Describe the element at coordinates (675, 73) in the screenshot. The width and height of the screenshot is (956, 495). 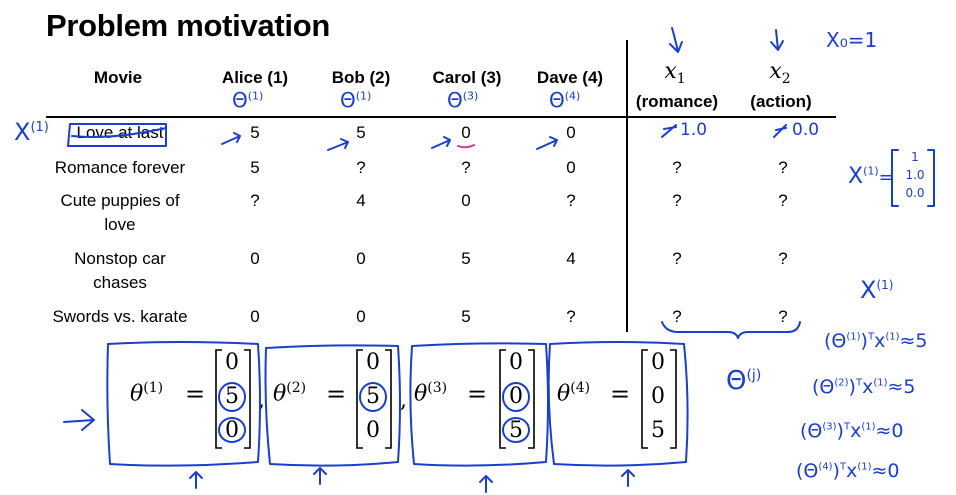
I see `header-x1: x1` at that location.